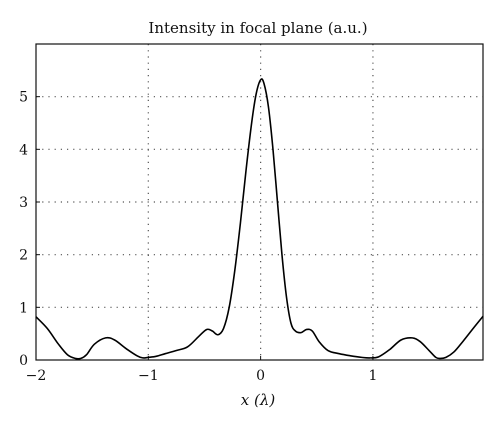  I want to click on y-tick-label: 0, so click(23, 361).